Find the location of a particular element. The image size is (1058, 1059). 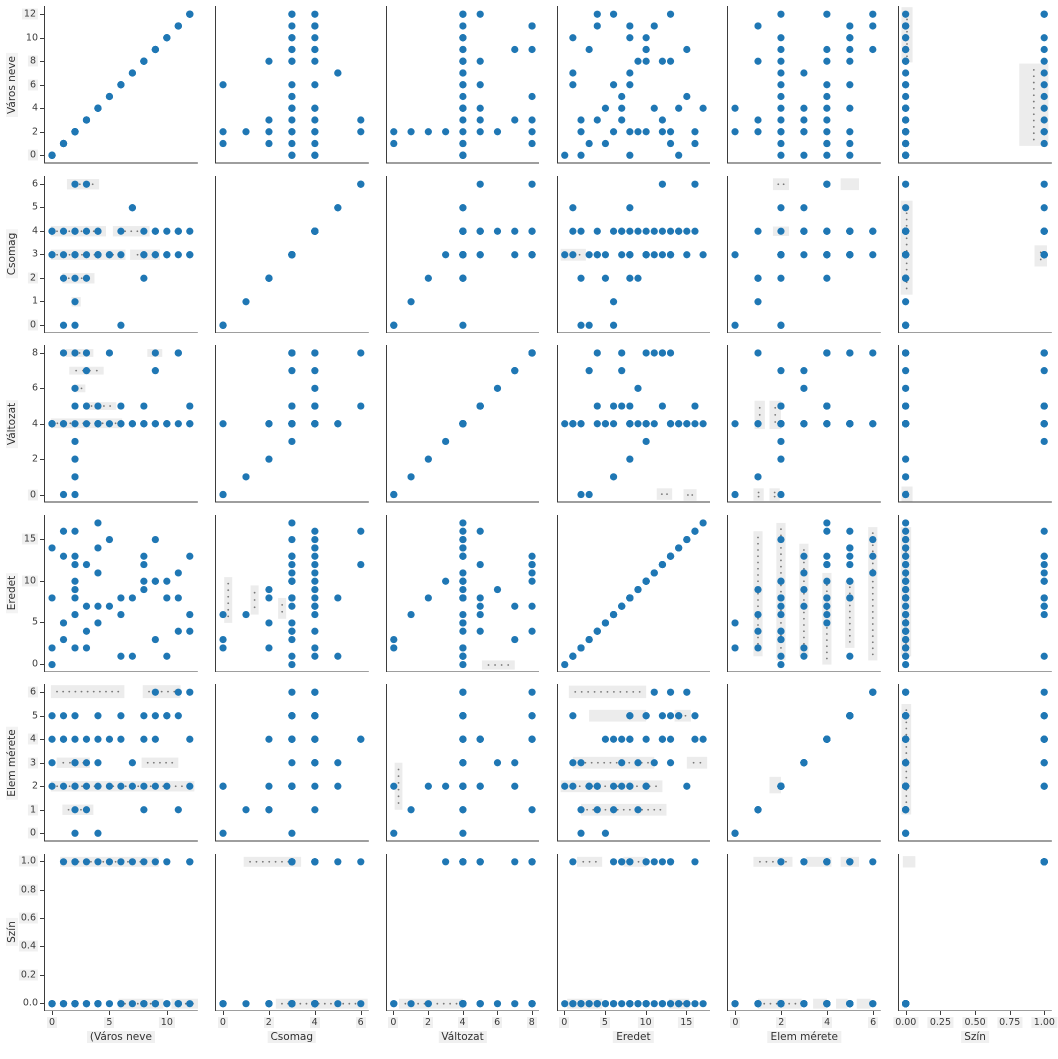

axis-label-x-elem_merete: Elem mérete is located at coordinates (804, 1037).